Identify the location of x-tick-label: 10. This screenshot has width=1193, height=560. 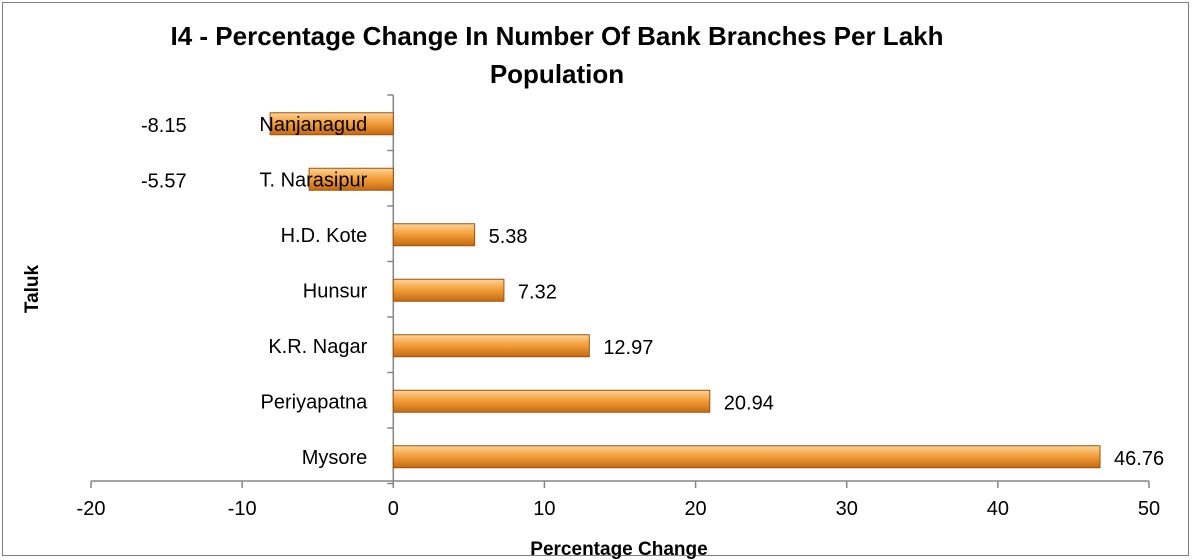
(544, 509).